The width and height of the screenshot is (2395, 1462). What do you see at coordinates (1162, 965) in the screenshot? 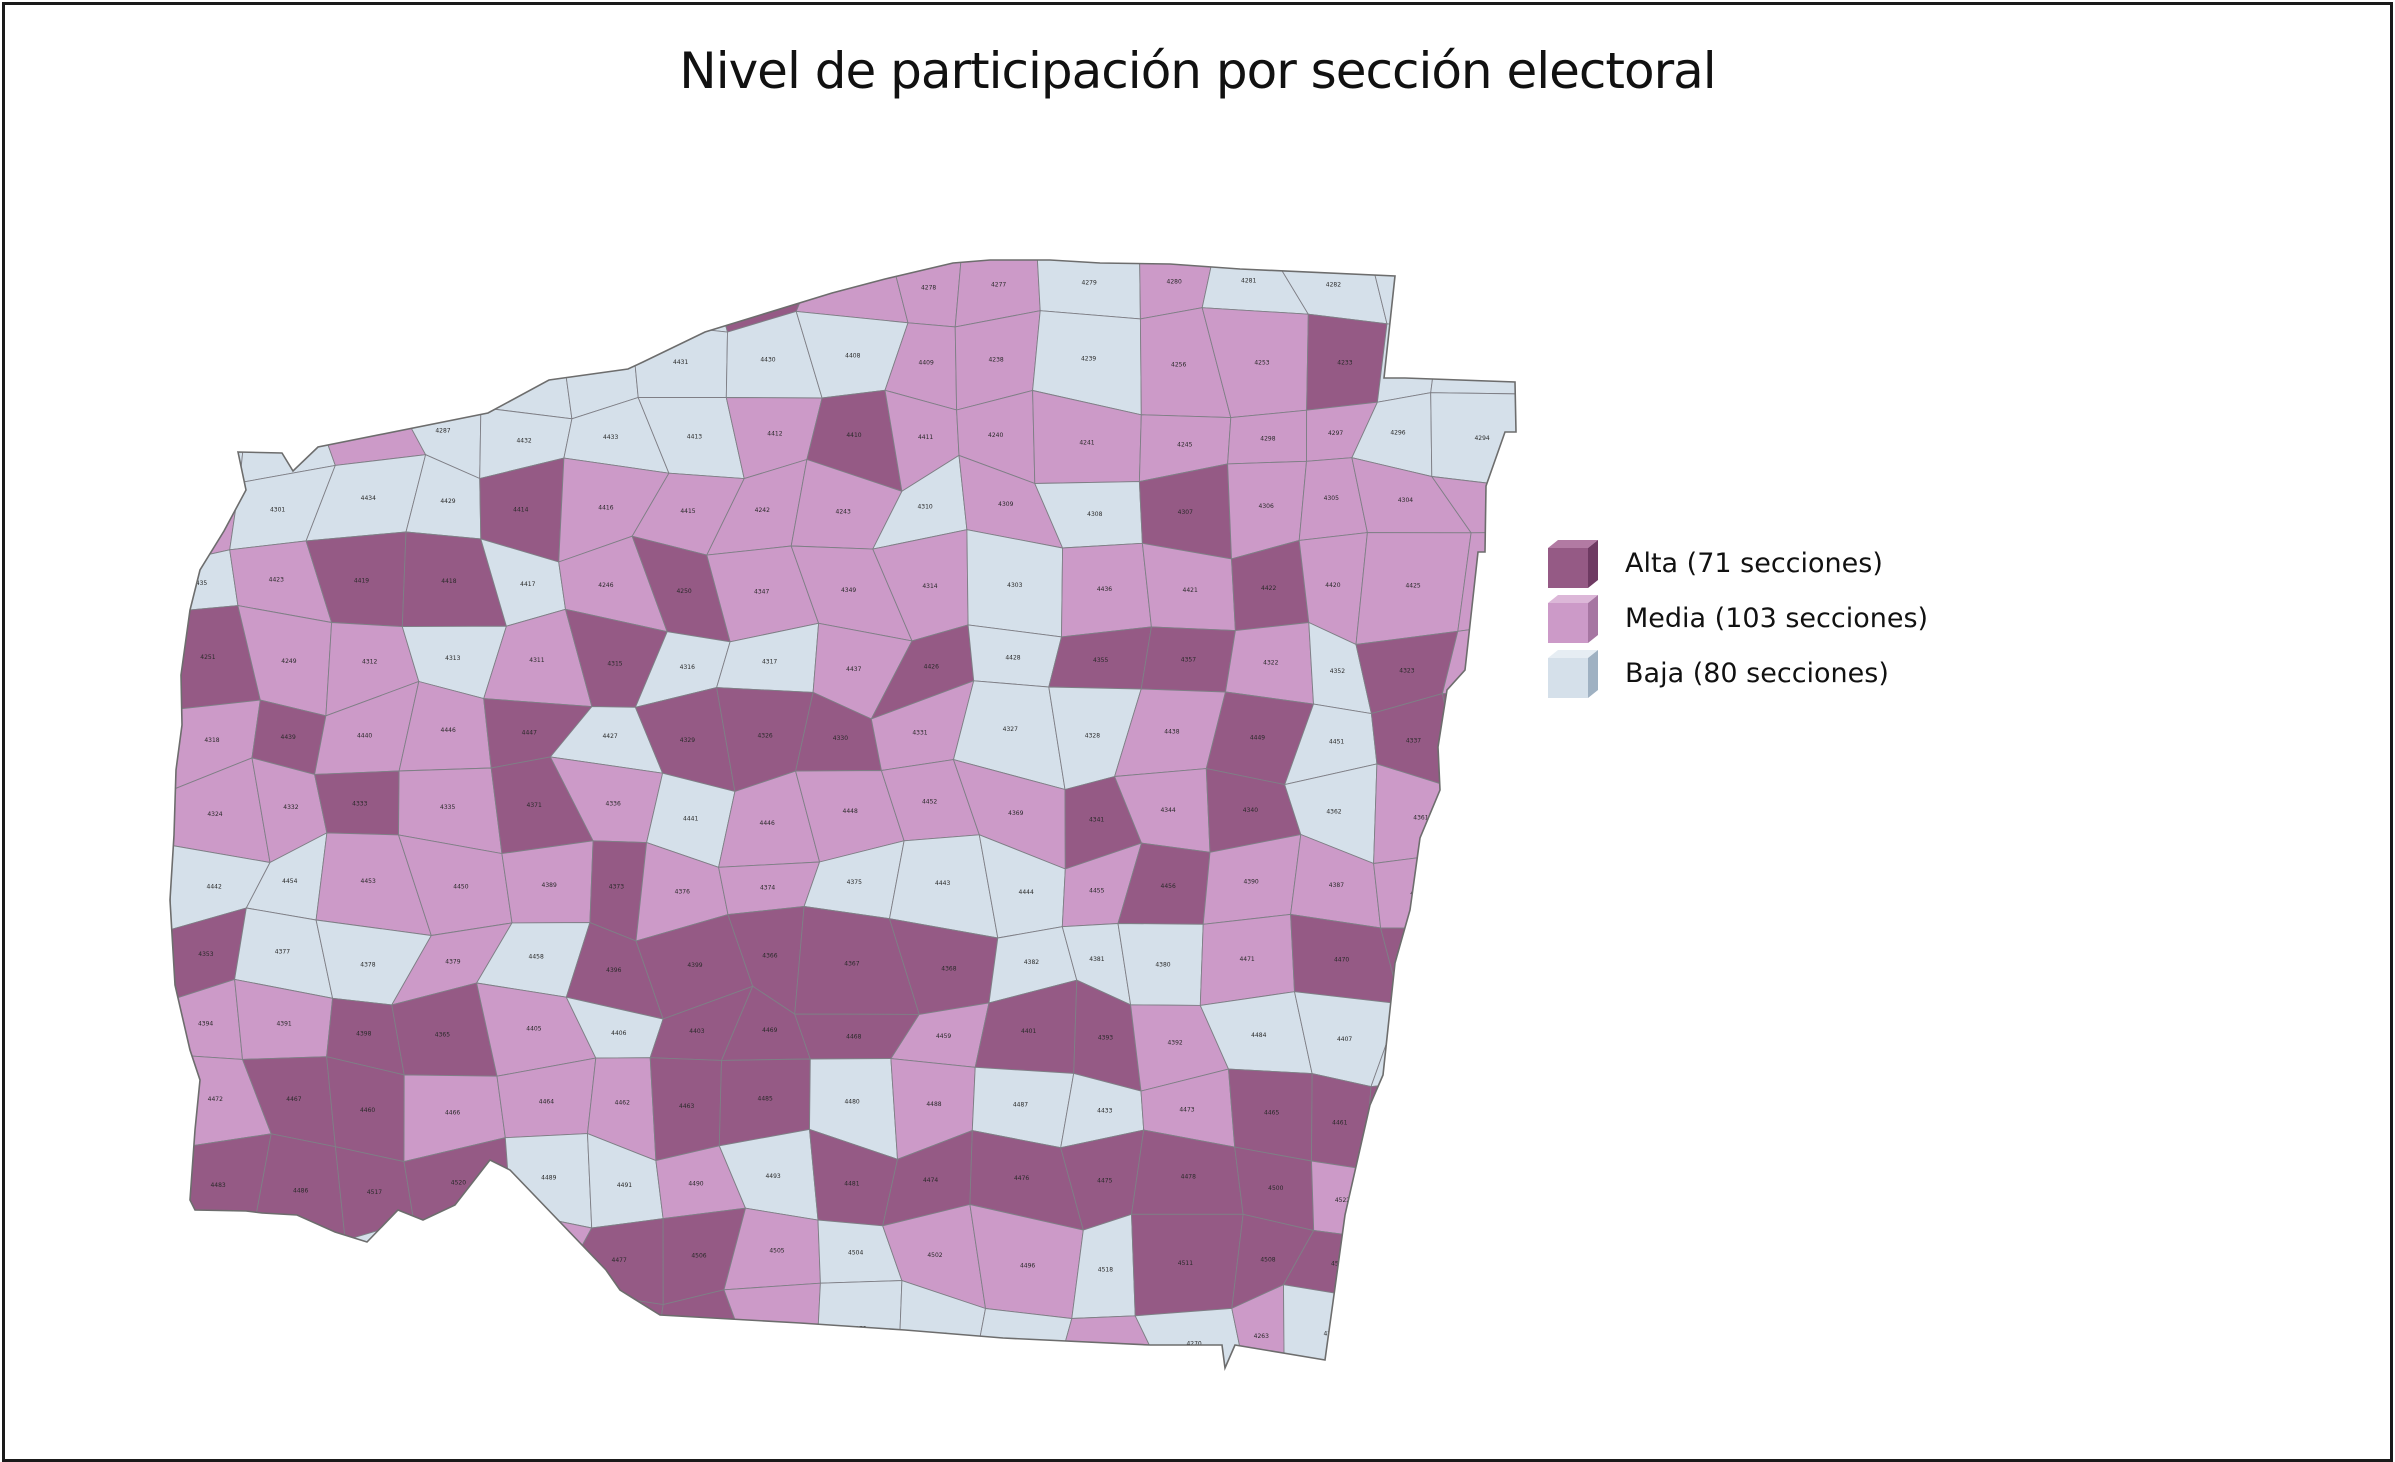
I see `section-label: 4380` at bounding box center [1162, 965].